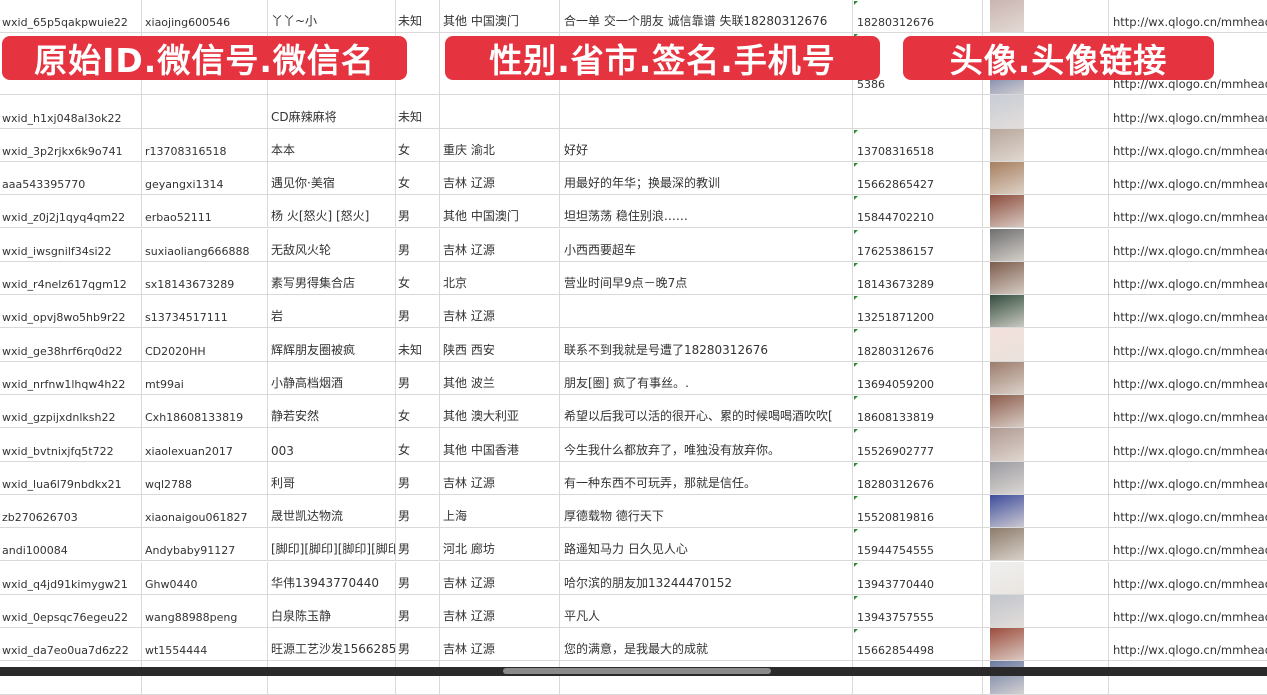 This screenshot has height=695, width=1267. I want to click on wechat-id-cell: xiaolexuan2017, so click(205, 444).